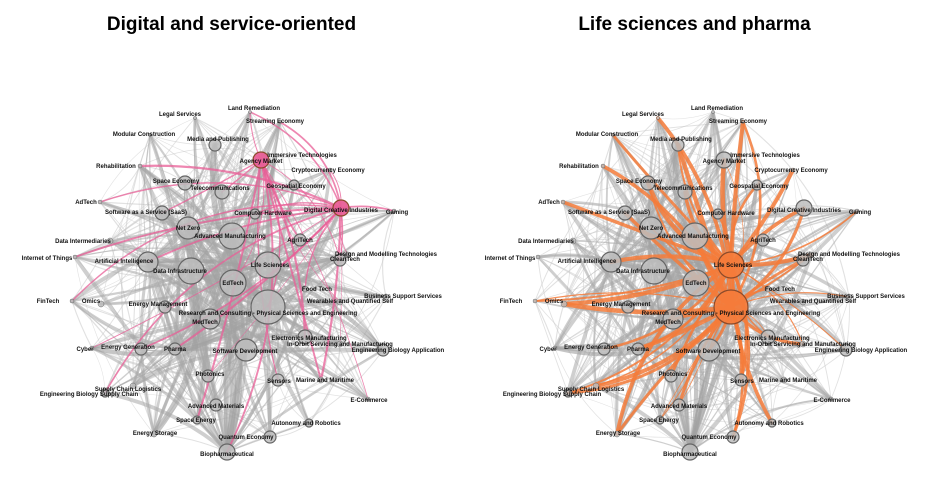  What do you see at coordinates (185, 183) in the screenshot?
I see `node-space-economy` at bounding box center [185, 183].